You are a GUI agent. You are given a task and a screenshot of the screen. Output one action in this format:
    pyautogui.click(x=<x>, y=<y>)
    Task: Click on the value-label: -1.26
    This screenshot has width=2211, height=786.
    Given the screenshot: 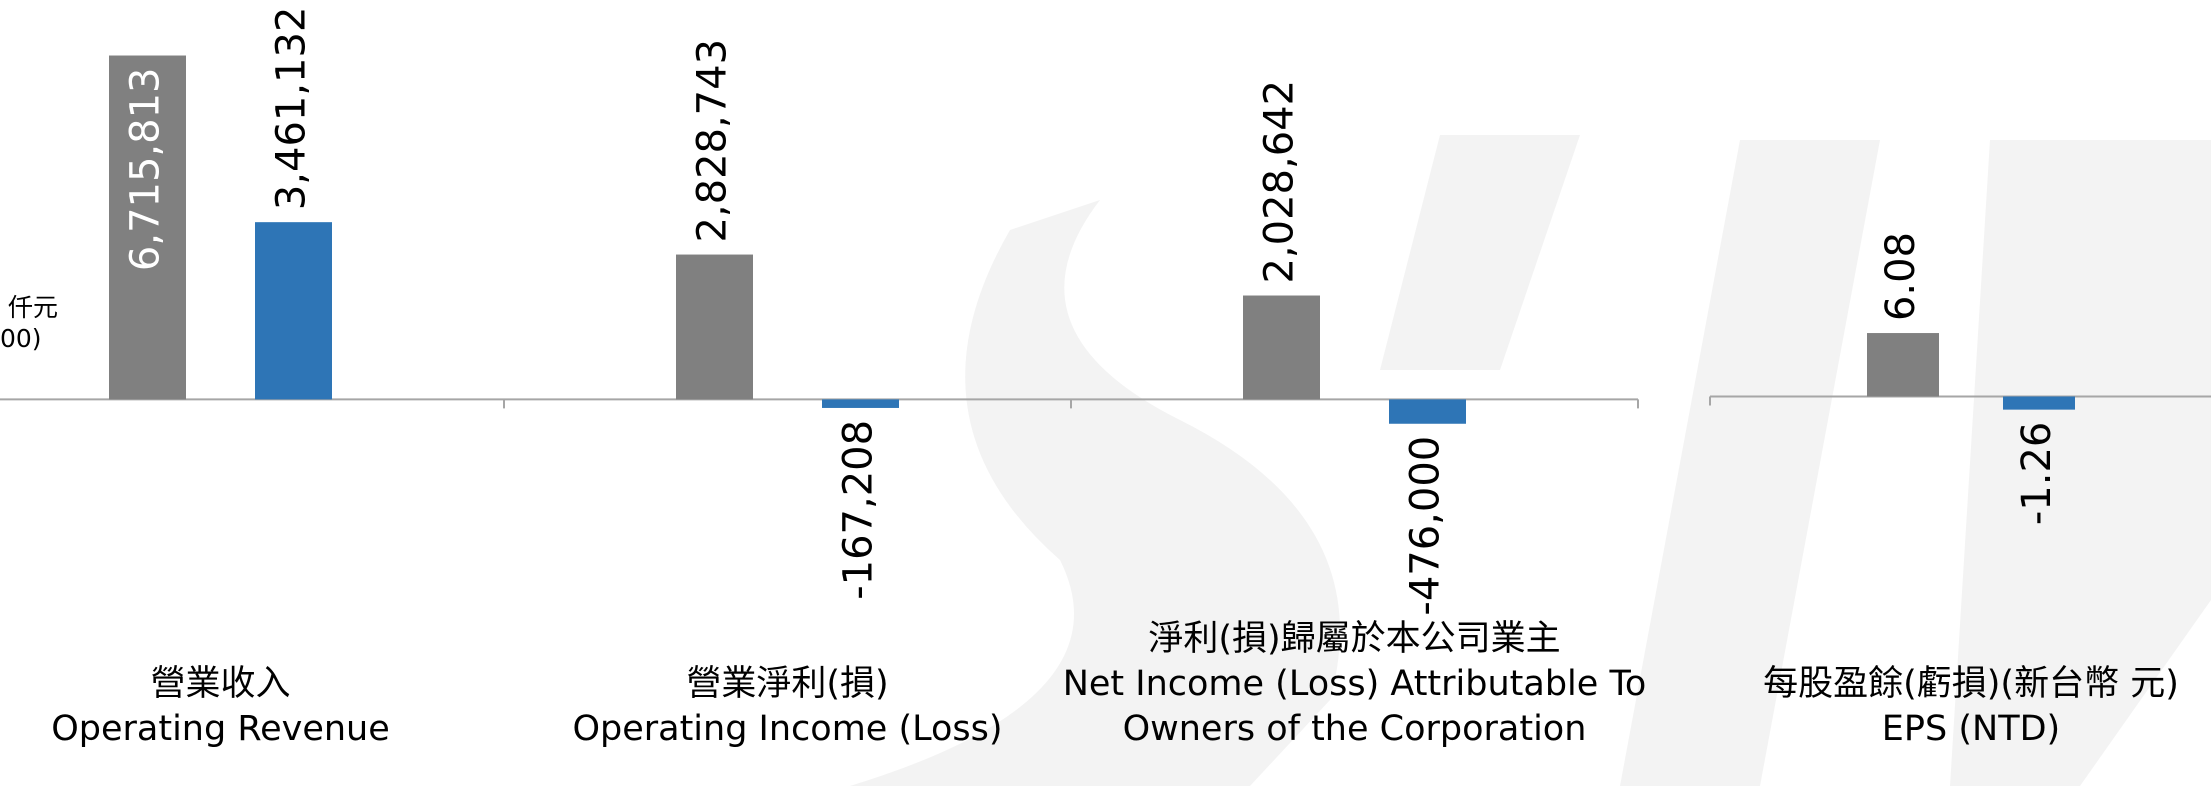 What is the action you would take?
    pyautogui.click(x=2037, y=473)
    